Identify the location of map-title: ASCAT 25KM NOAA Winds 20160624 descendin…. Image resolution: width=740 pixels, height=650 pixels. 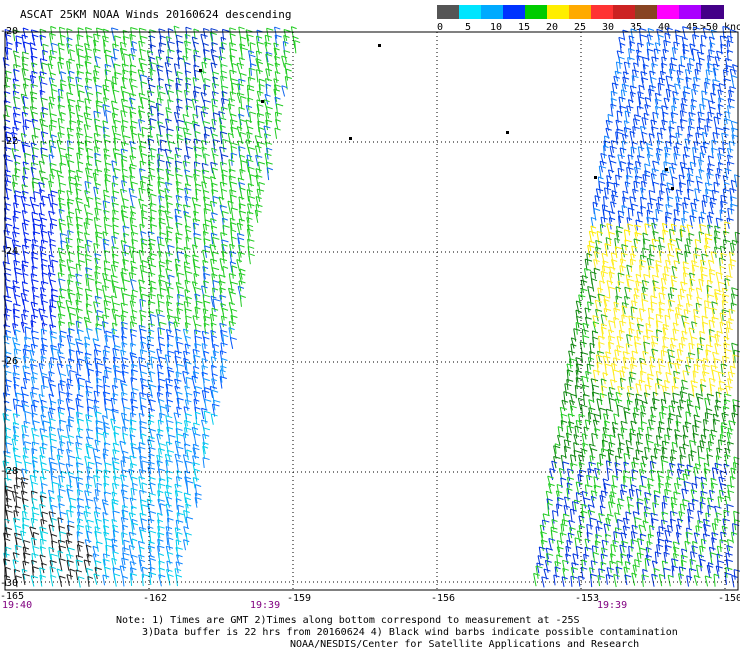
(156, 14).